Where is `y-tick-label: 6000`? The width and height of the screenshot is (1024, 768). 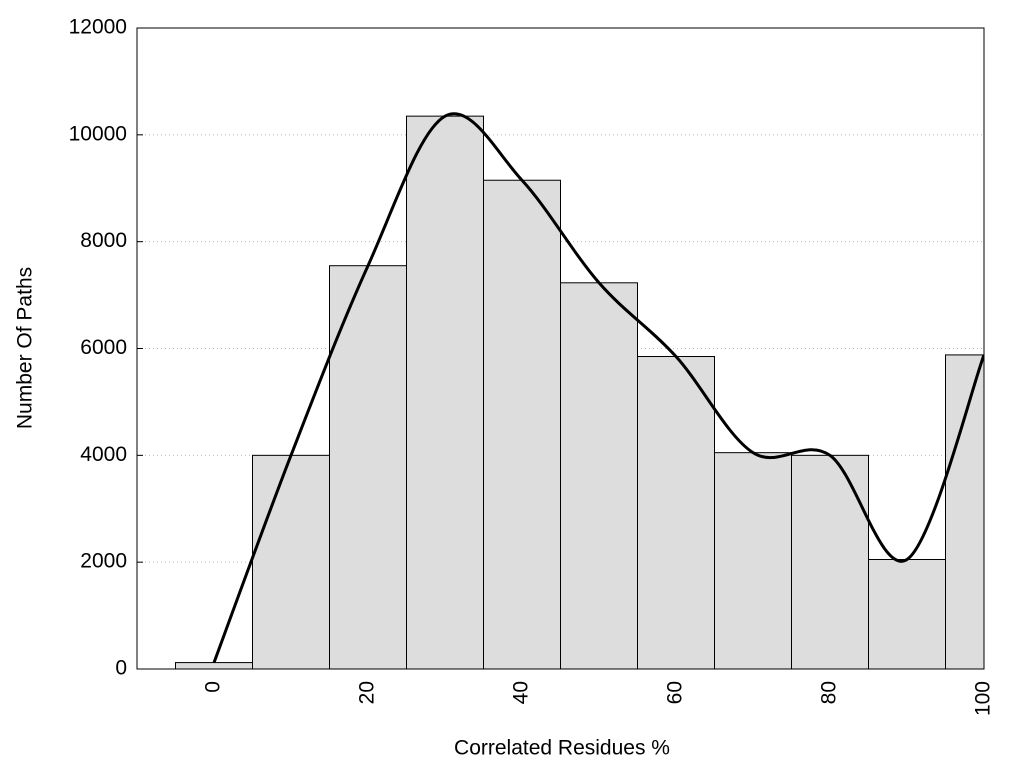
y-tick-label: 6000 is located at coordinates (103, 347).